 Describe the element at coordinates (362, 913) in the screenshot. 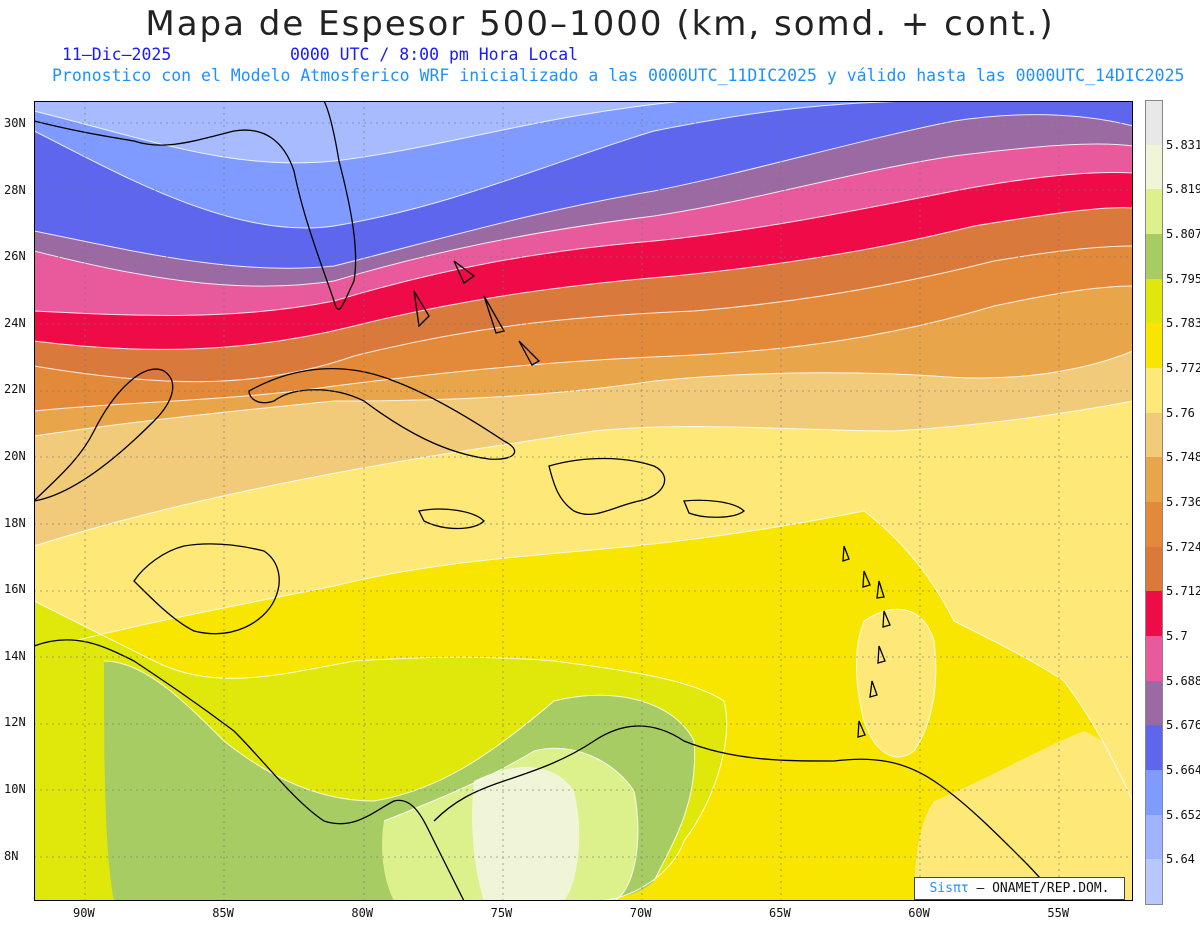

I see `lon-tick-80W: 80W` at that location.